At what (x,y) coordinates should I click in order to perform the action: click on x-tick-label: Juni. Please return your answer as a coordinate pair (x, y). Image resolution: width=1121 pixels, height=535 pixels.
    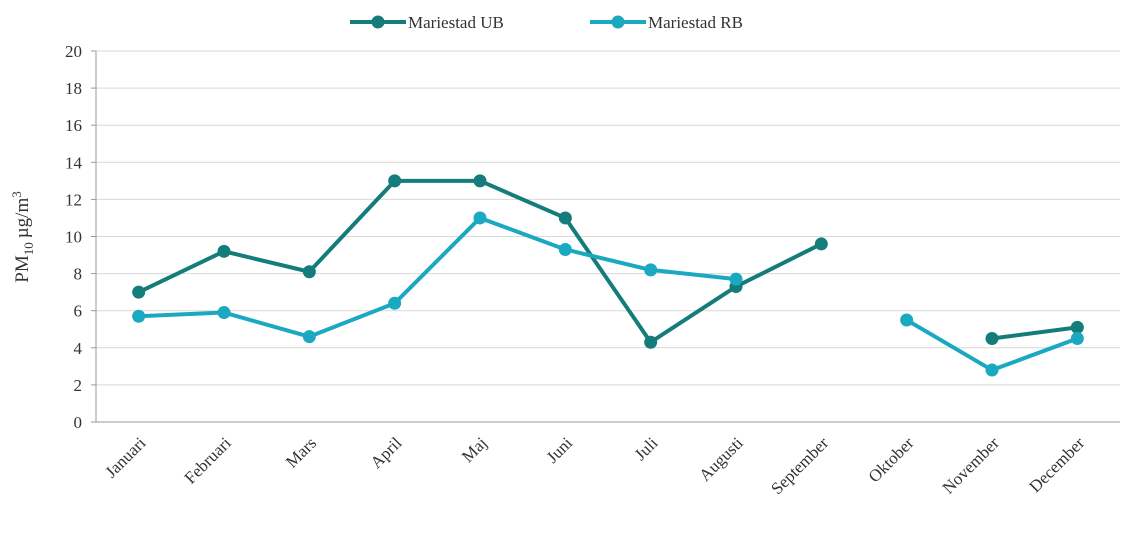
    Looking at the image, I should click on (560, 450).